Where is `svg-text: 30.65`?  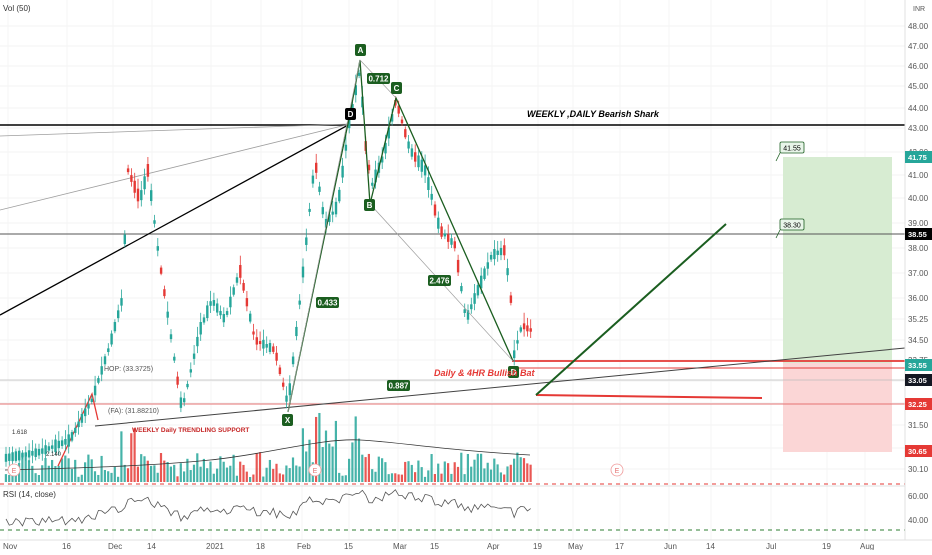 svg-text: 30.65 is located at coordinates (917, 451).